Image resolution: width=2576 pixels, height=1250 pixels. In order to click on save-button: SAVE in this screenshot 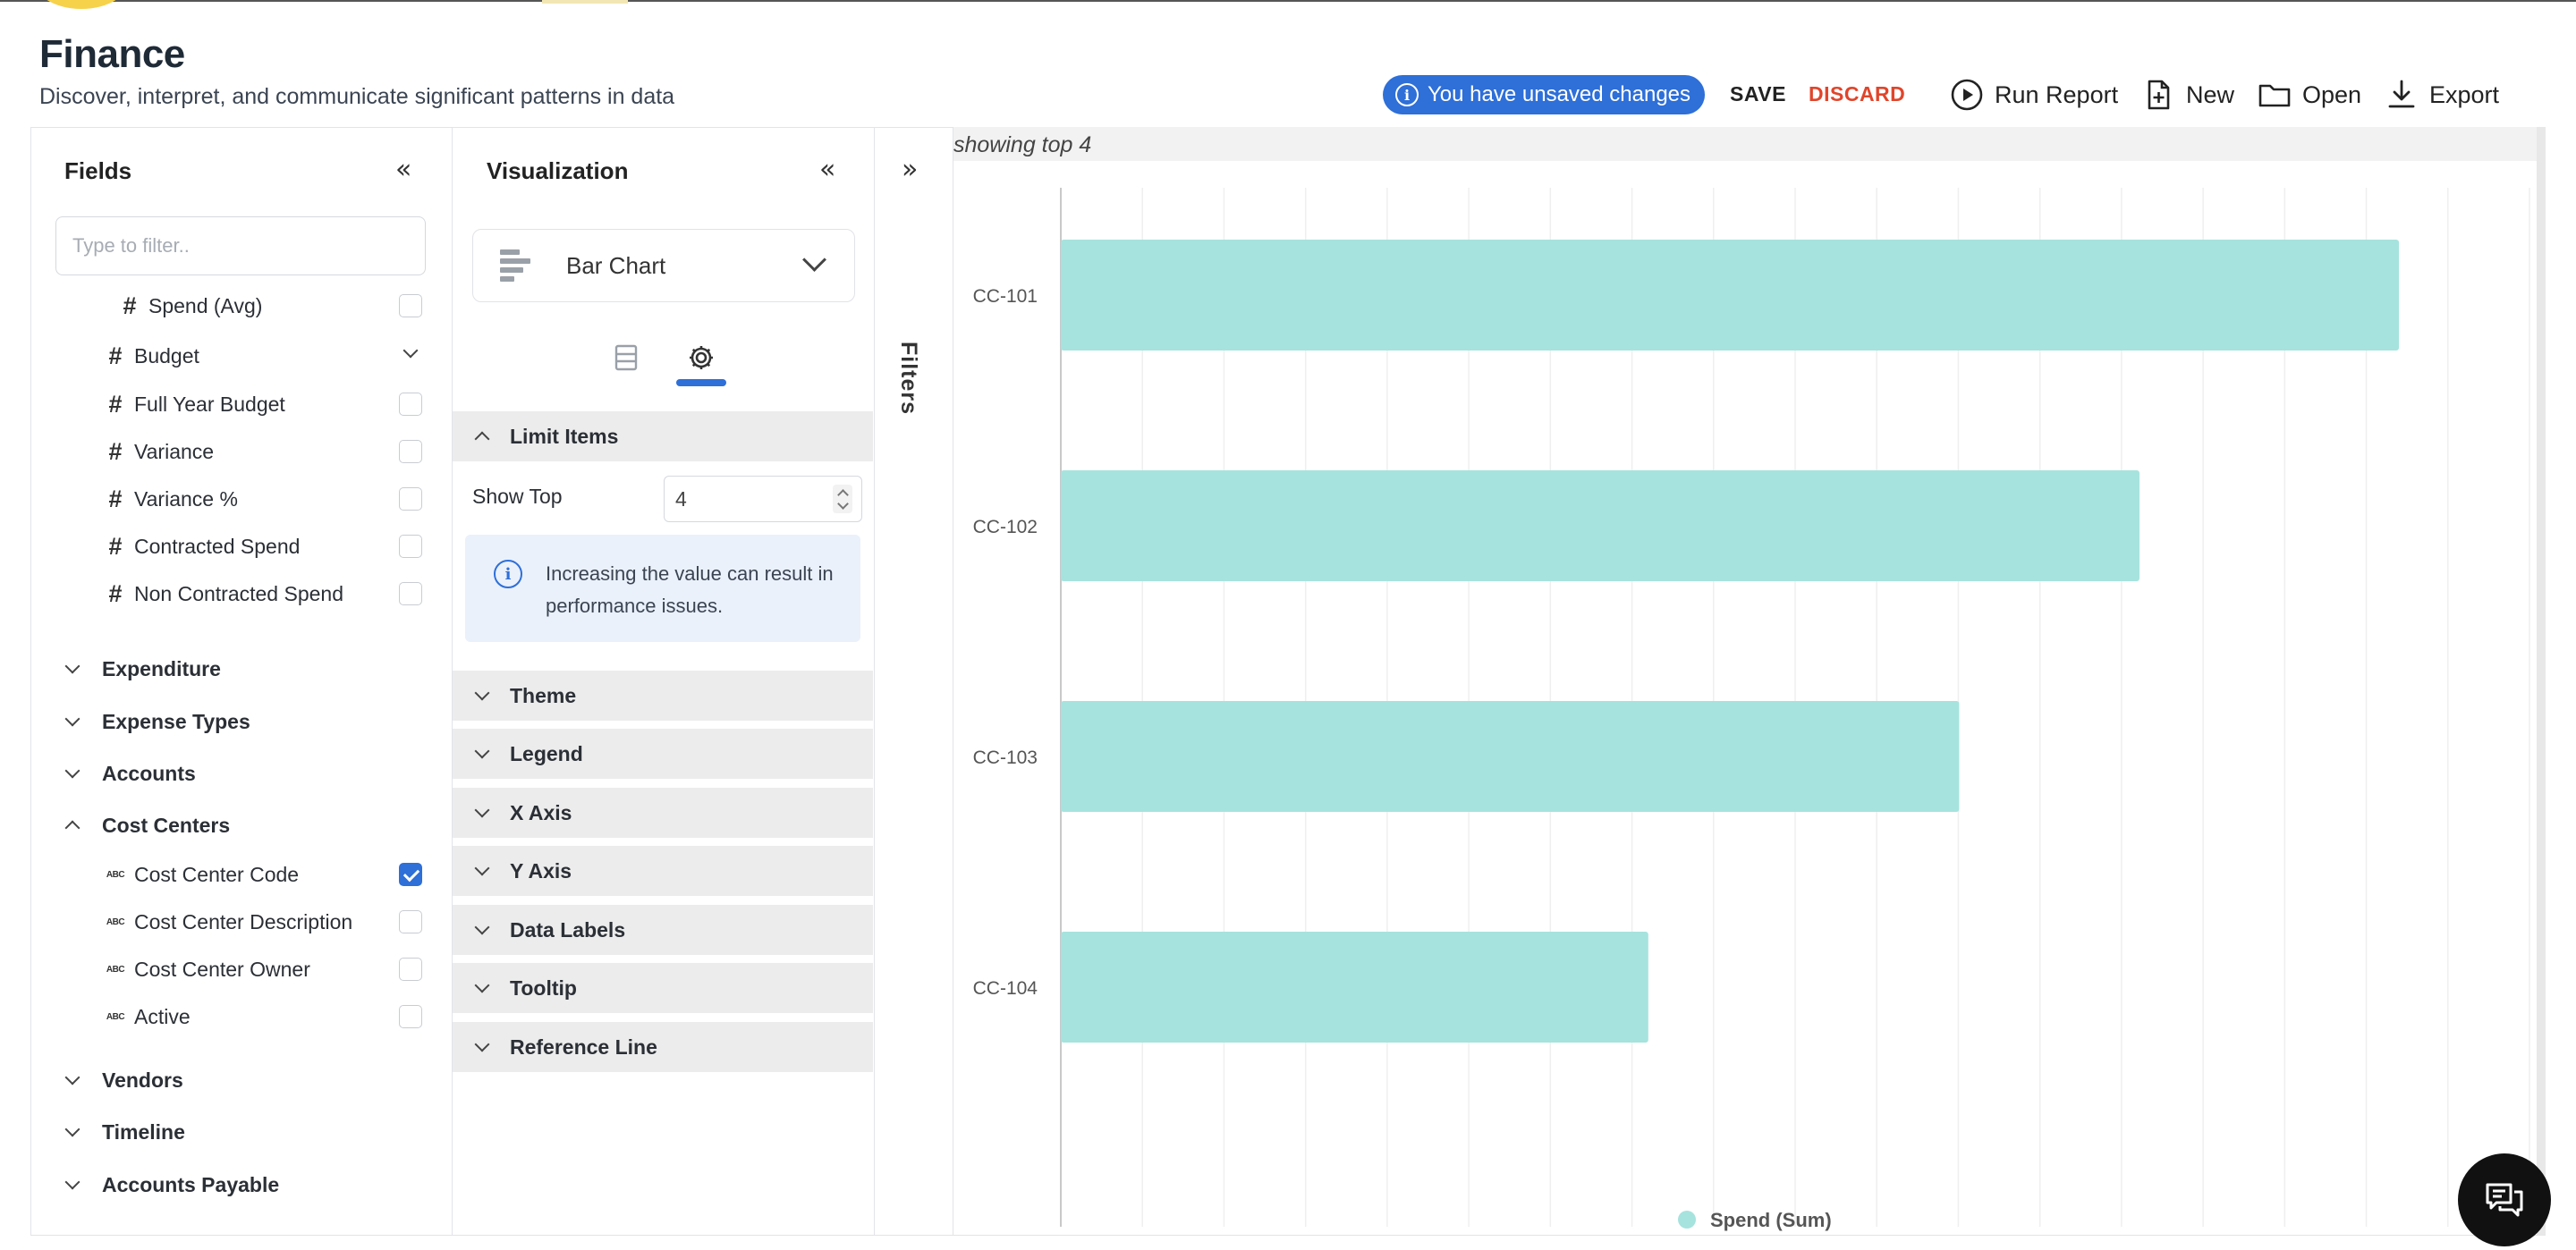, I will do `click(1758, 94)`.